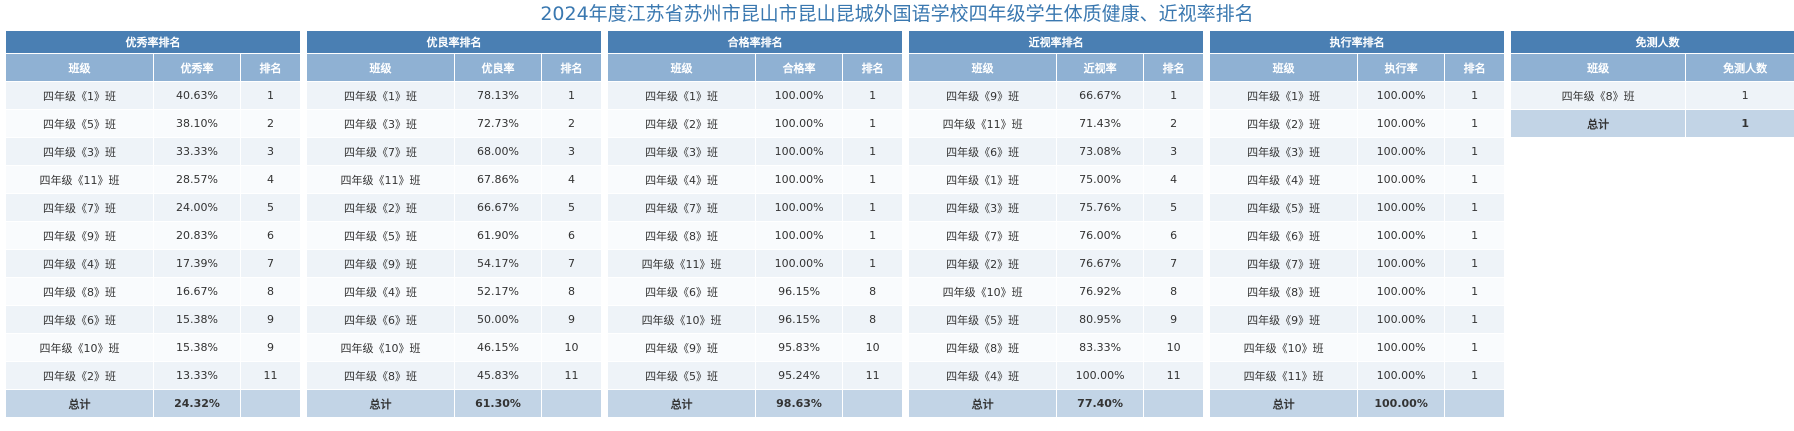  Describe the element at coordinates (799, 347) in the screenshot. I see `rate-cell: 95.83%` at that location.